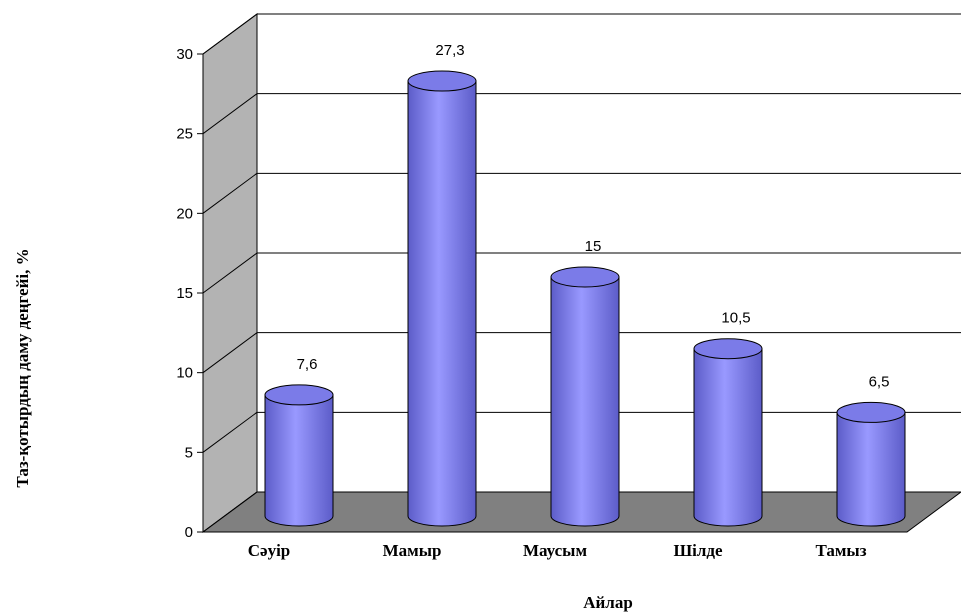 This screenshot has height=616, width=961. I want to click on y-tick-label: 30, so click(184, 54).